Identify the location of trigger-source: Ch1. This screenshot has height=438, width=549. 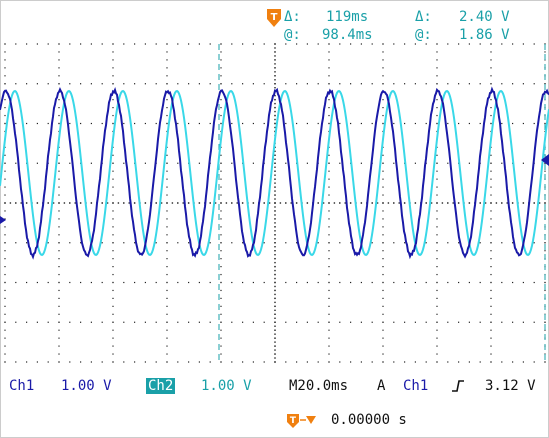
(416, 386).